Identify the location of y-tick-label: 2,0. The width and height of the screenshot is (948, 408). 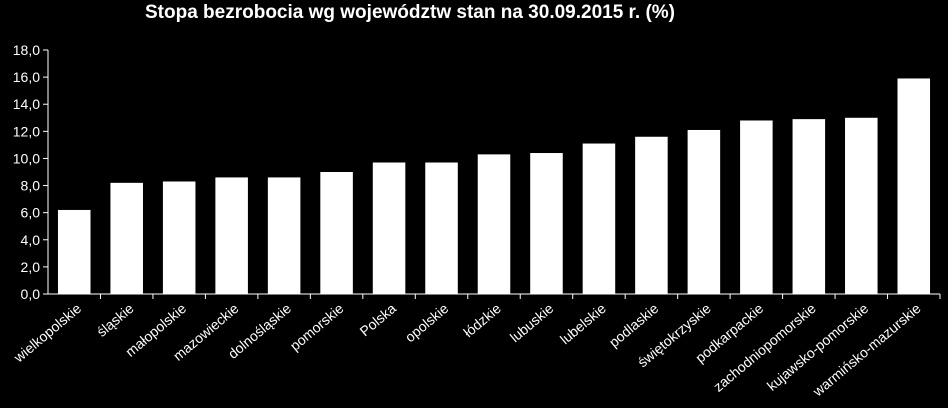
(31, 267).